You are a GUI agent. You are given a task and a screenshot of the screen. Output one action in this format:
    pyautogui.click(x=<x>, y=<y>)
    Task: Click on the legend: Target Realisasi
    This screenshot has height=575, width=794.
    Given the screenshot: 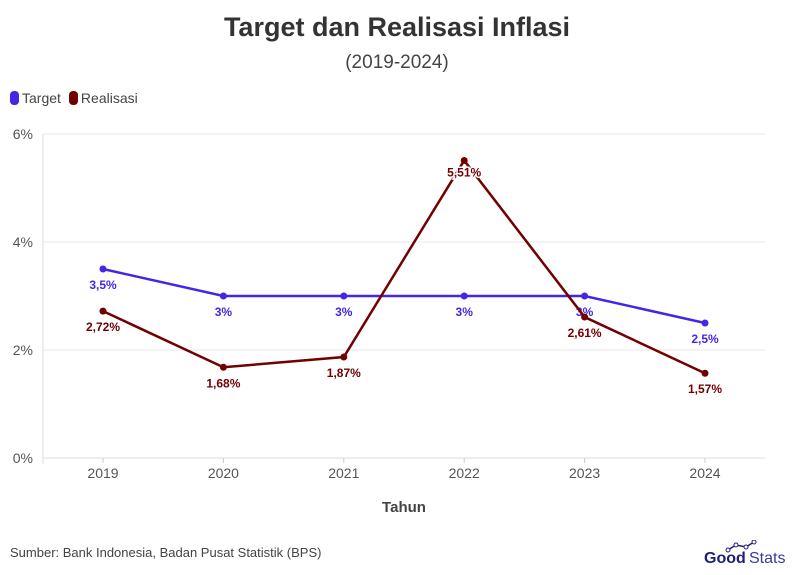 What is the action you would take?
    pyautogui.click(x=74, y=98)
    